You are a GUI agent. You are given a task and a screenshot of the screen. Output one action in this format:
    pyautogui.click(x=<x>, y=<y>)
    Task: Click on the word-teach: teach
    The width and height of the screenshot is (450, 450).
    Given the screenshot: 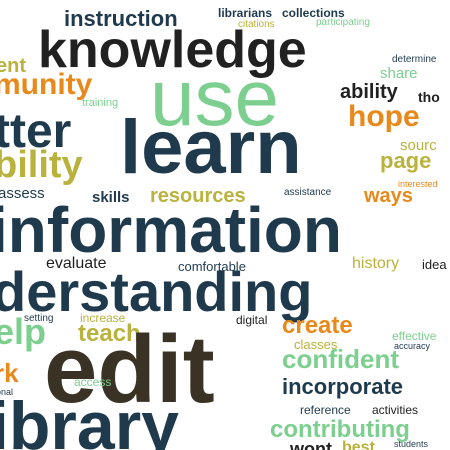 What is the action you would take?
    pyautogui.click(x=109, y=333)
    